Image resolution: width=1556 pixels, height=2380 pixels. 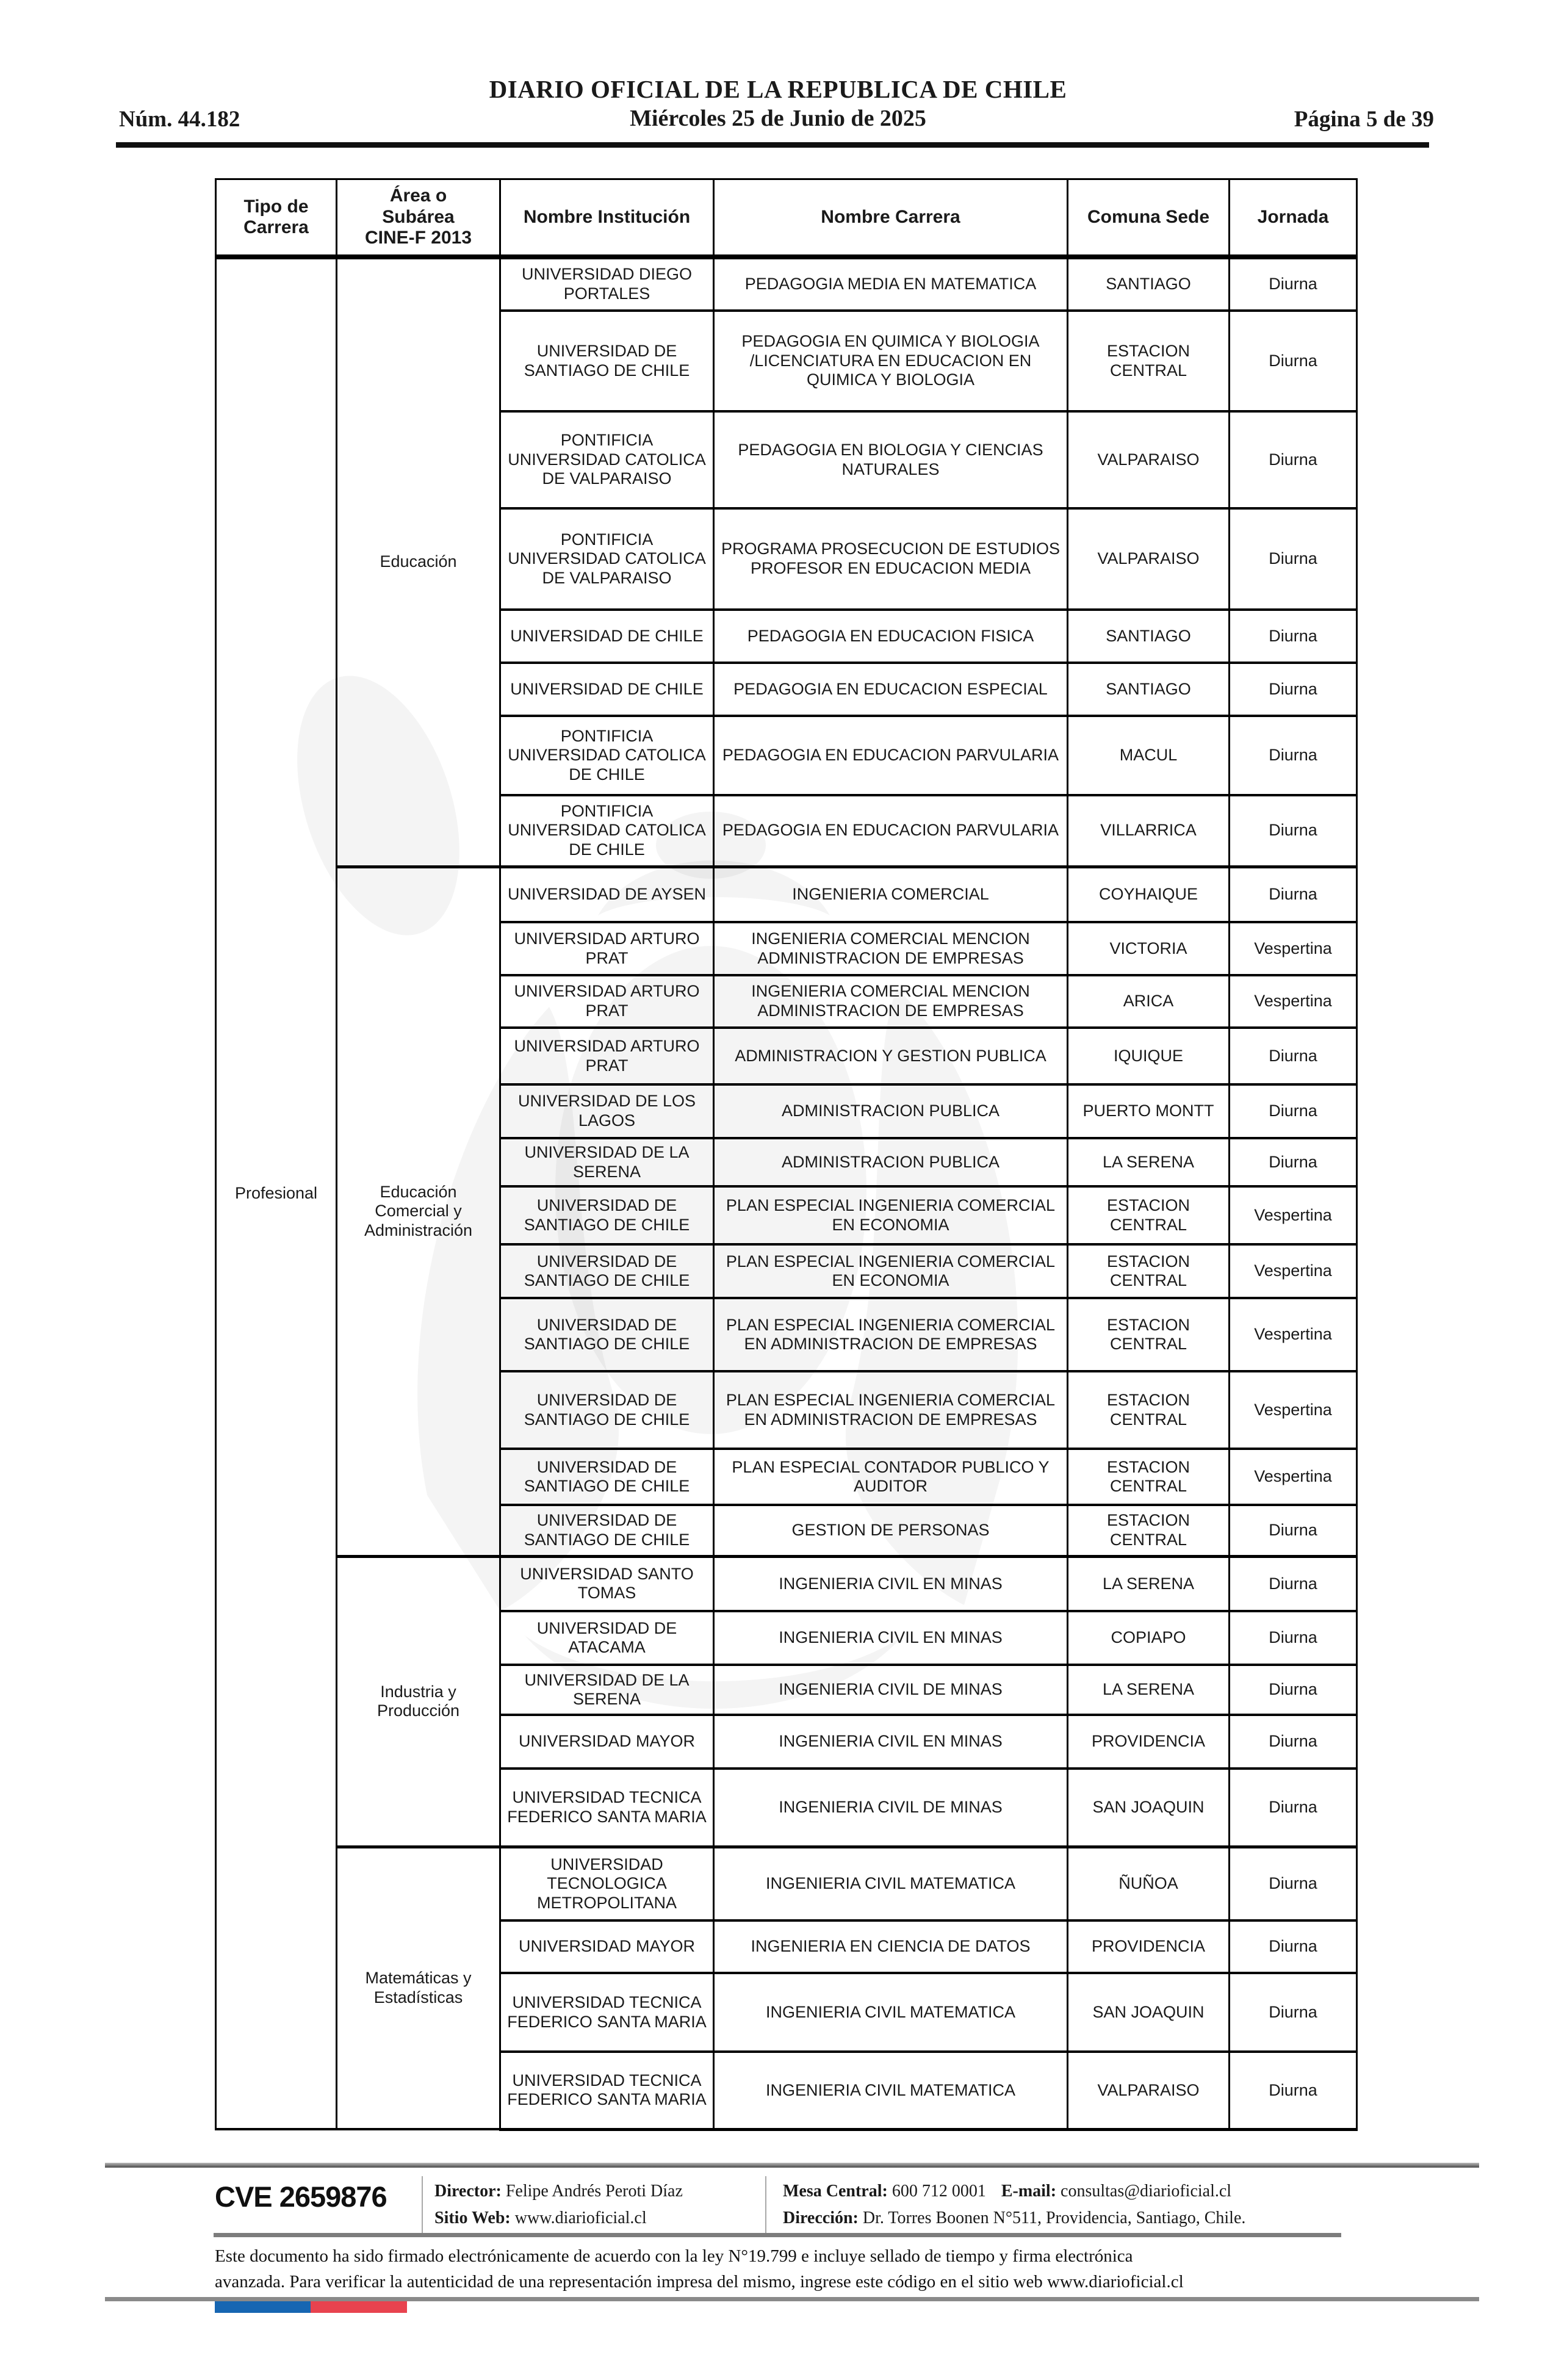 What do you see at coordinates (890, 1162) in the screenshot?
I see `carrera-cell: ADMINISTRACION PUBLICA` at bounding box center [890, 1162].